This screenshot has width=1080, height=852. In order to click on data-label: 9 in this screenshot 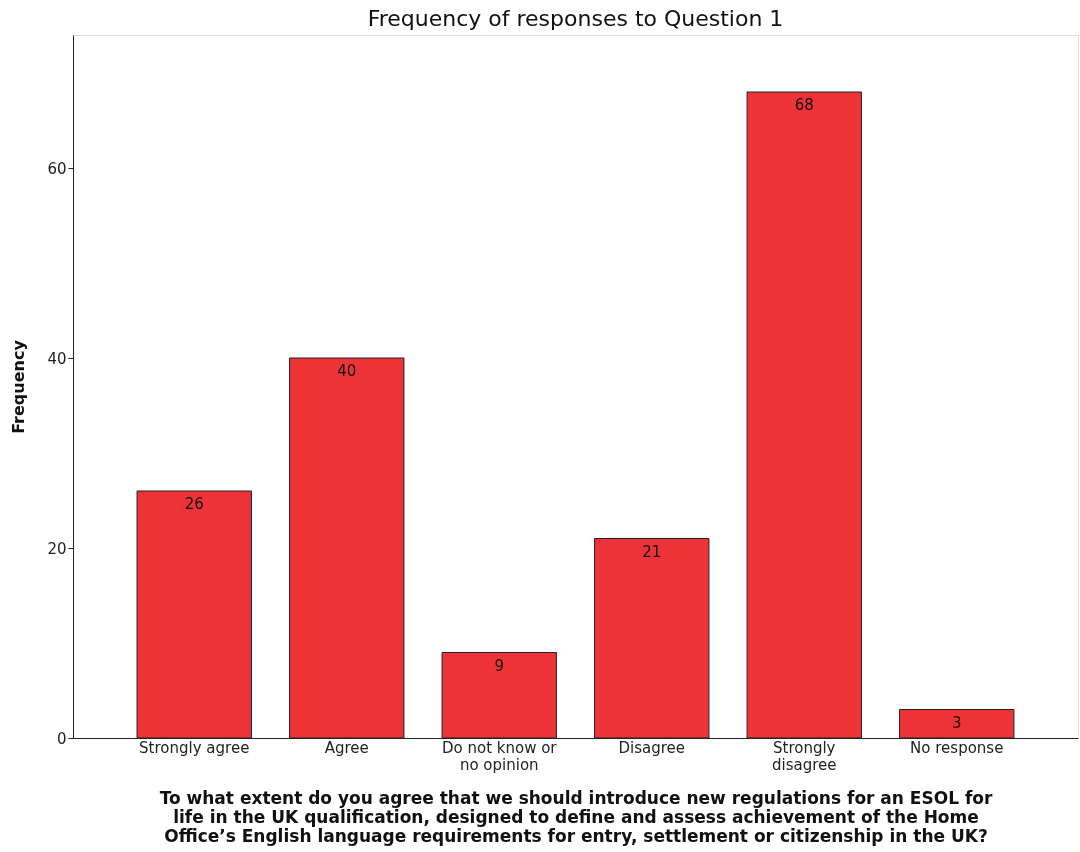, I will do `click(499, 665)`.